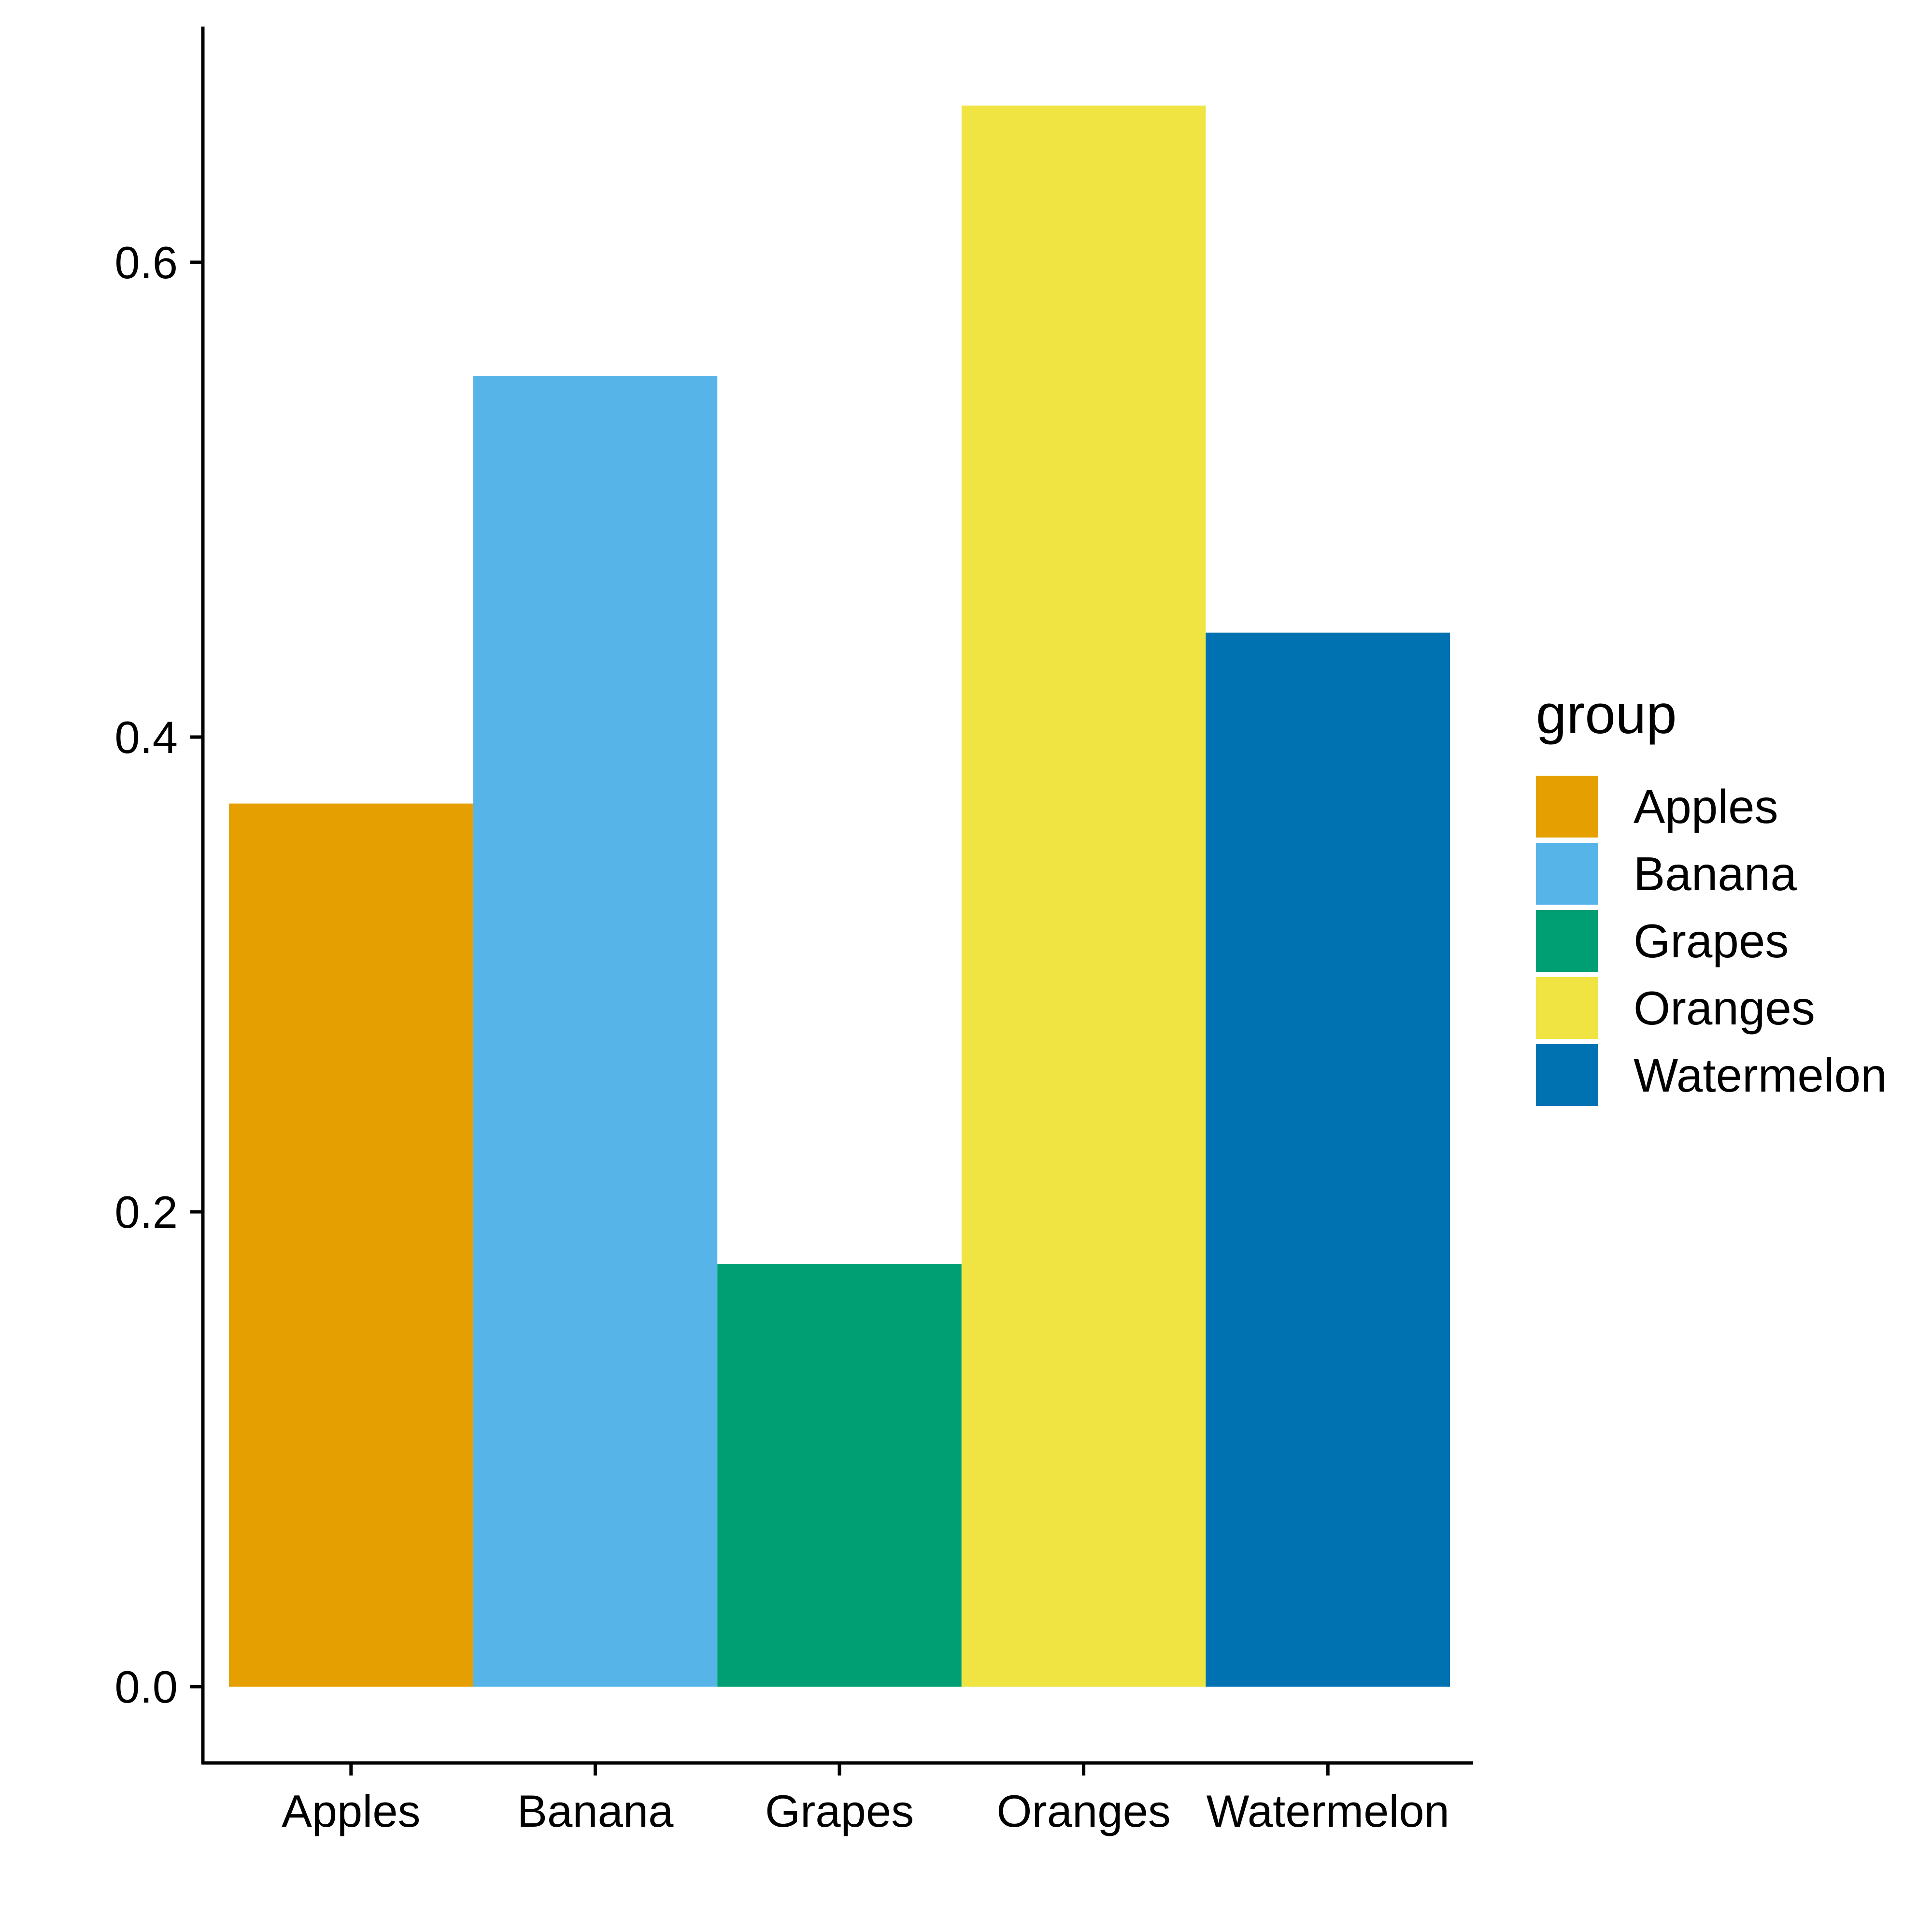 The image size is (1932, 1932). Describe the element at coordinates (146, 1212) in the screenshot. I see `y-tick-label: 0.2` at that location.